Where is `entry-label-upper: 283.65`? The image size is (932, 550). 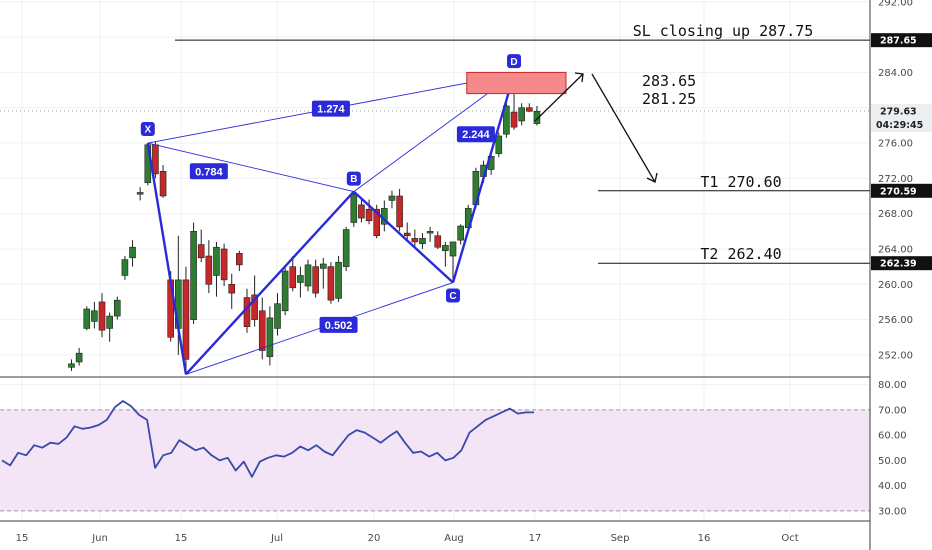 entry-label-upper: 283.65 is located at coordinates (669, 81).